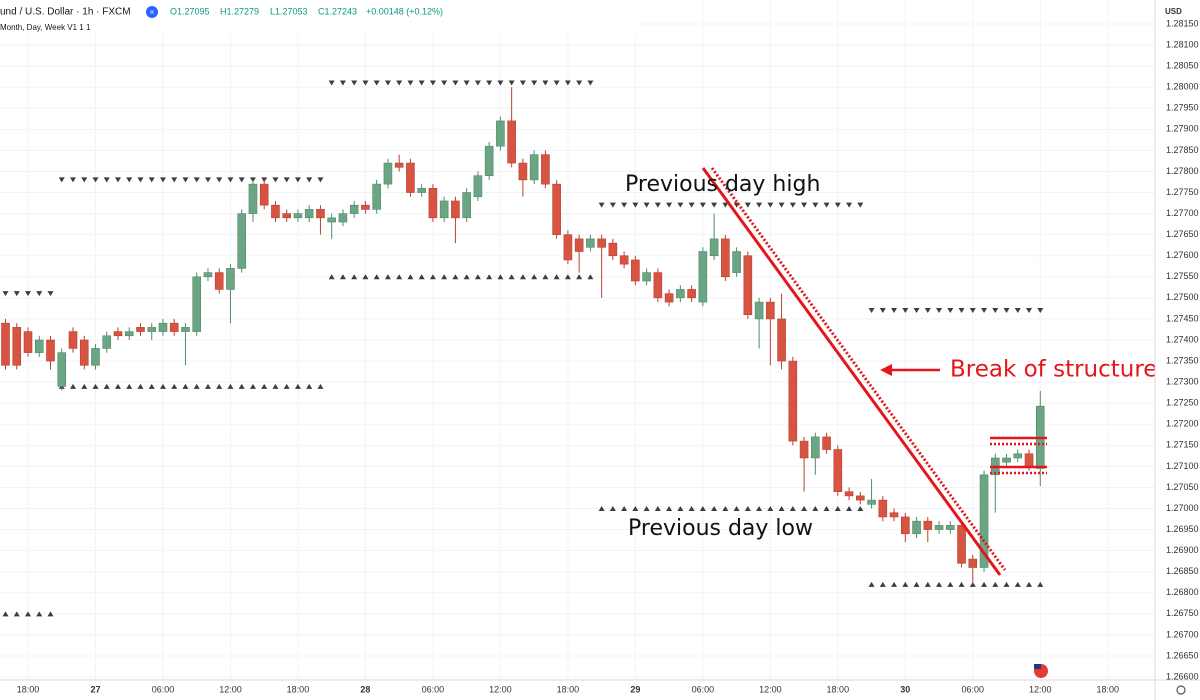 The height and width of the screenshot is (700, 1200). What do you see at coordinates (1182, 592) in the screenshot?
I see `y-tick-label: 1.26800` at bounding box center [1182, 592].